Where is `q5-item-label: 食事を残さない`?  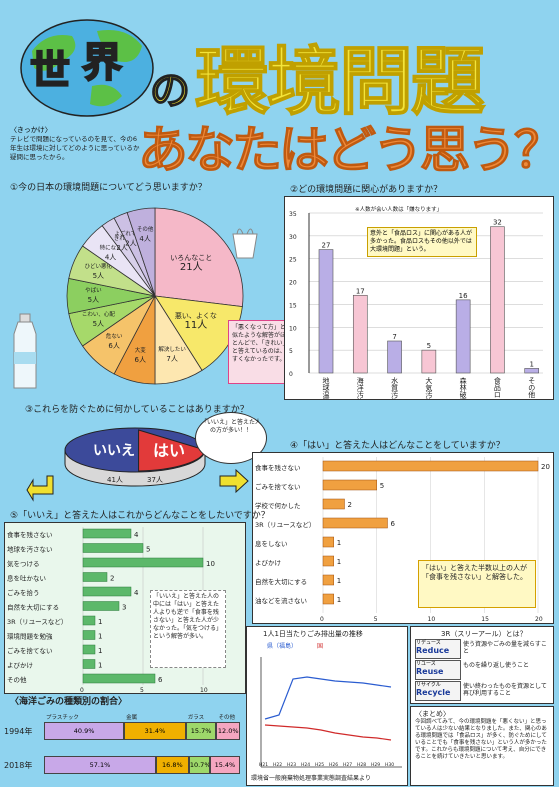 q5-item-label: 食事を残さない is located at coordinates (30, 534).